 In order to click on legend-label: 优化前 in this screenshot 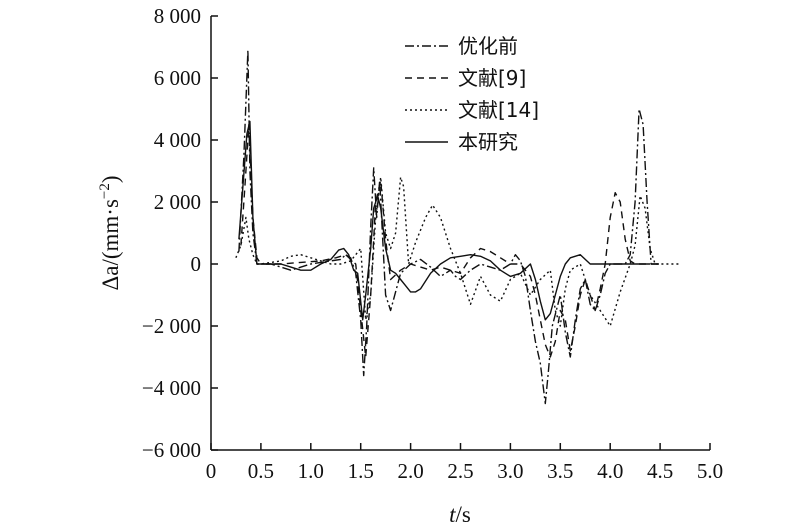, I will do `click(488, 46)`.